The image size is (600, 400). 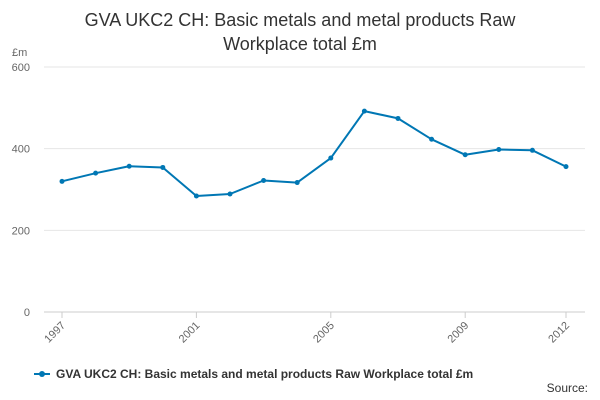 I want to click on data-point-2003, so click(x=264, y=181).